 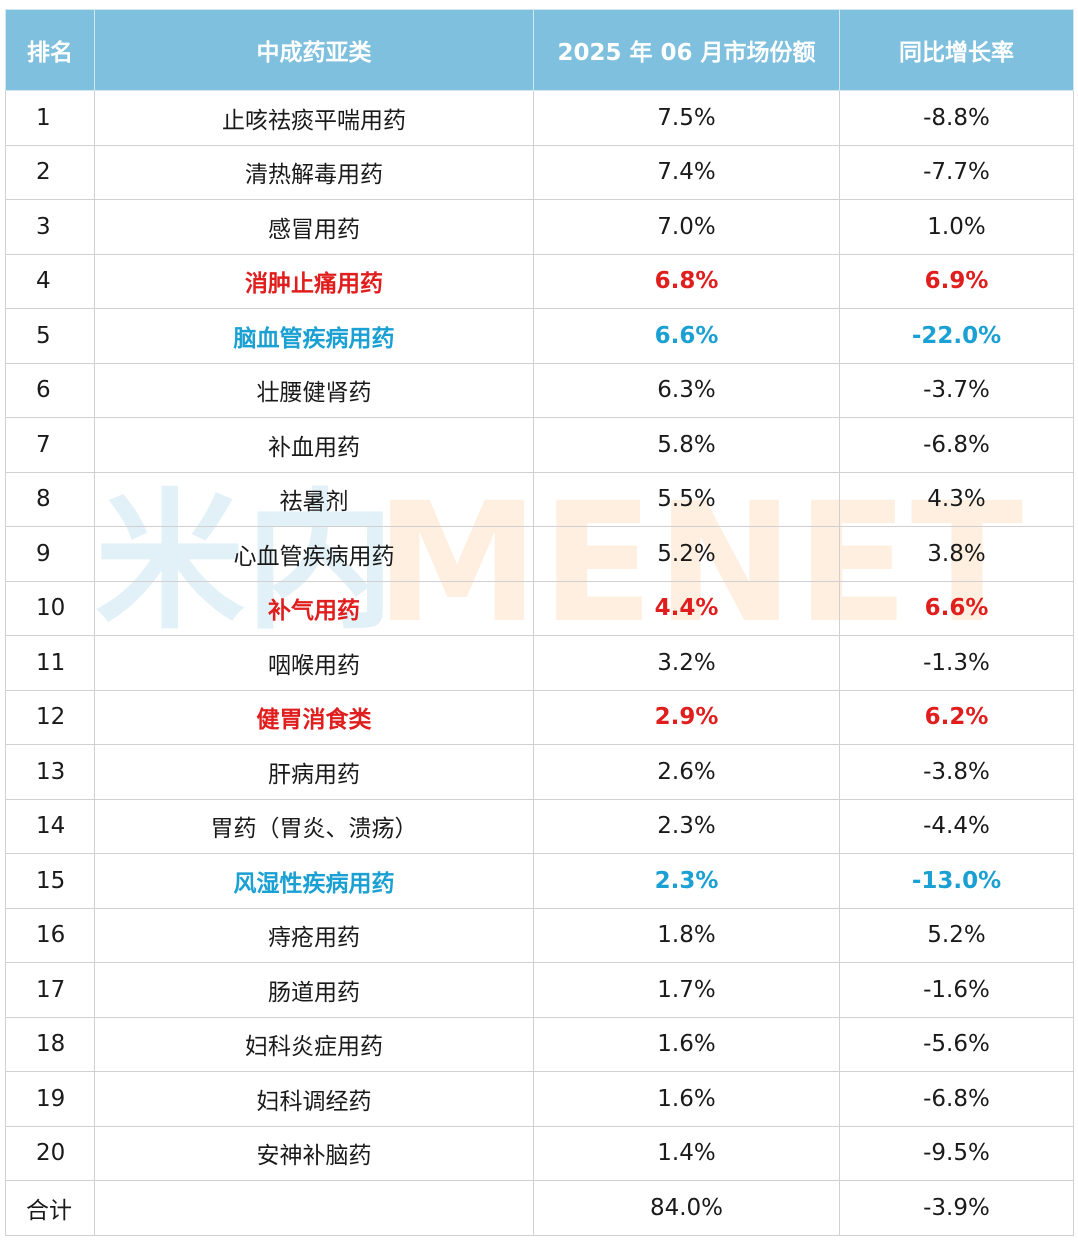 What do you see at coordinates (50, 281) in the screenshot?
I see `rank-cell: 4` at bounding box center [50, 281].